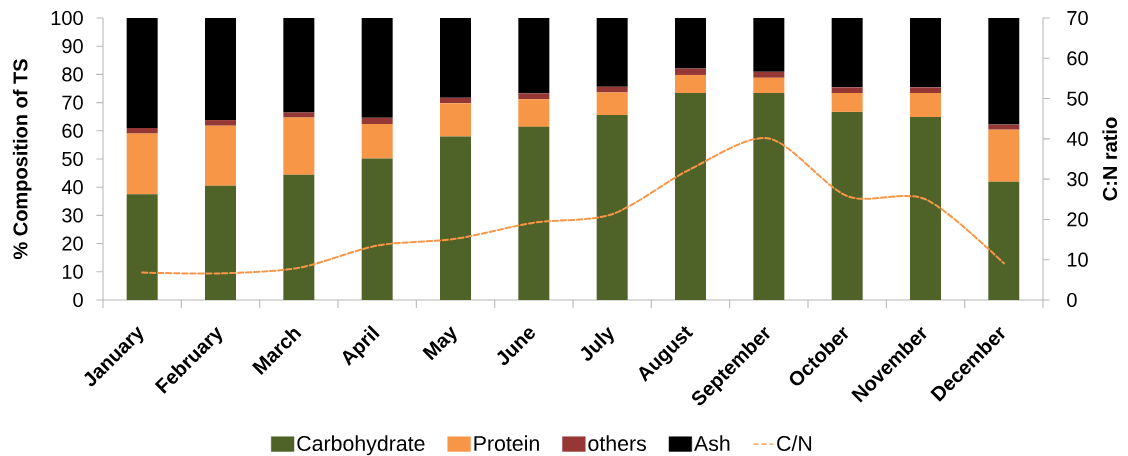  Describe the element at coordinates (1077, 98) in the screenshot. I see `y2-tick-label: 50` at that location.